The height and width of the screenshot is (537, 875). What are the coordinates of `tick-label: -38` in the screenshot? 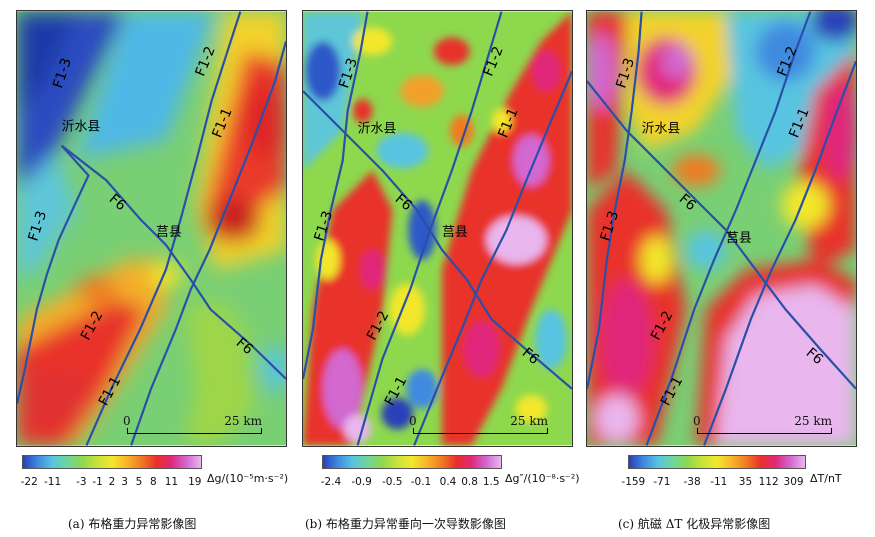 It's located at (692, 482).